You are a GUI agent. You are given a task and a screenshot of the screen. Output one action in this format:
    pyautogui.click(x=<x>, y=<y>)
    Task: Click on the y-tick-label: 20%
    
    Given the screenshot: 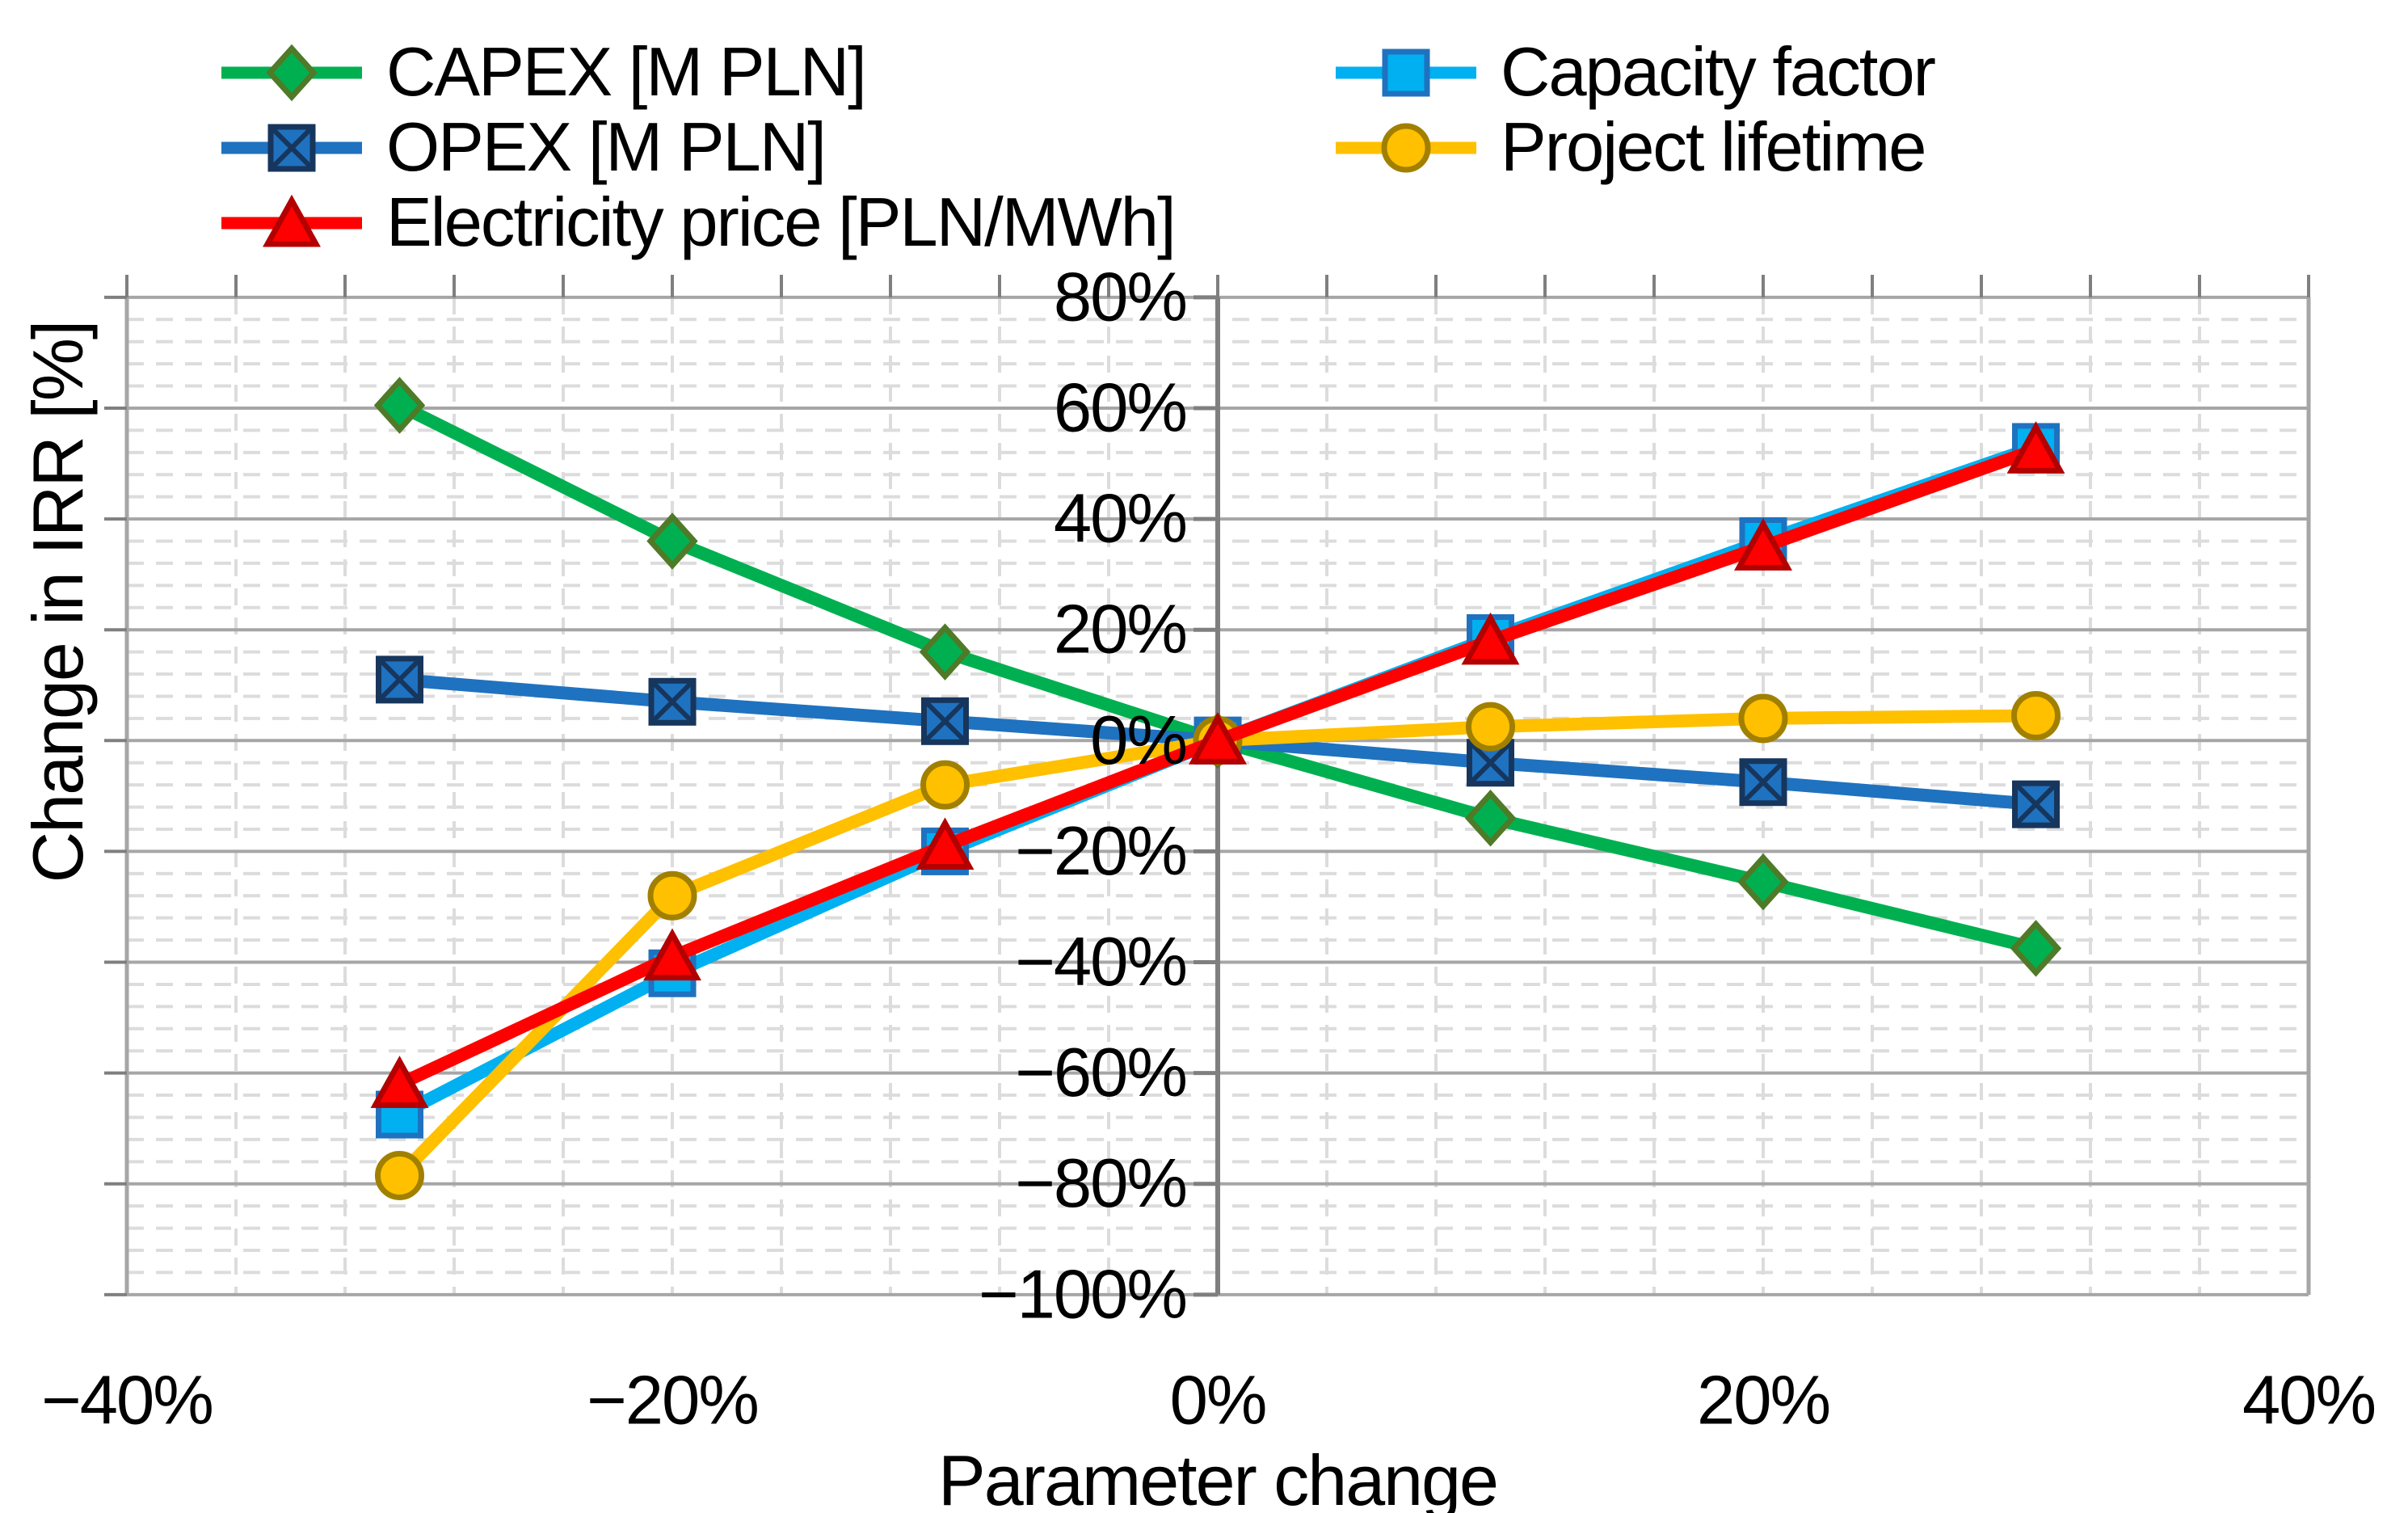 What is the action you would take?
    pyautogui.click(x=1120, y=630)
    